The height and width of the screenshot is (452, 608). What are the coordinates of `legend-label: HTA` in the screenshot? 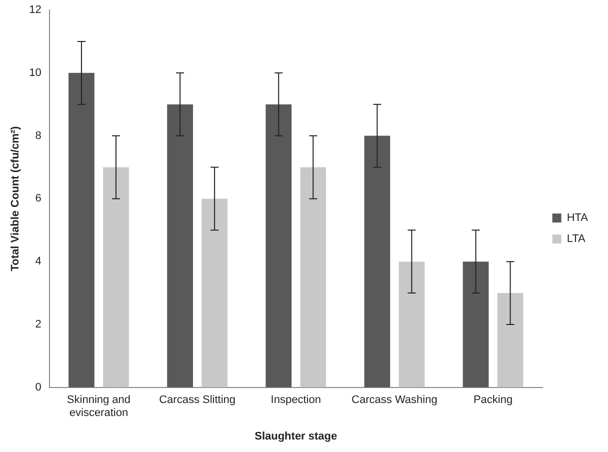 It's located at (577, 218).